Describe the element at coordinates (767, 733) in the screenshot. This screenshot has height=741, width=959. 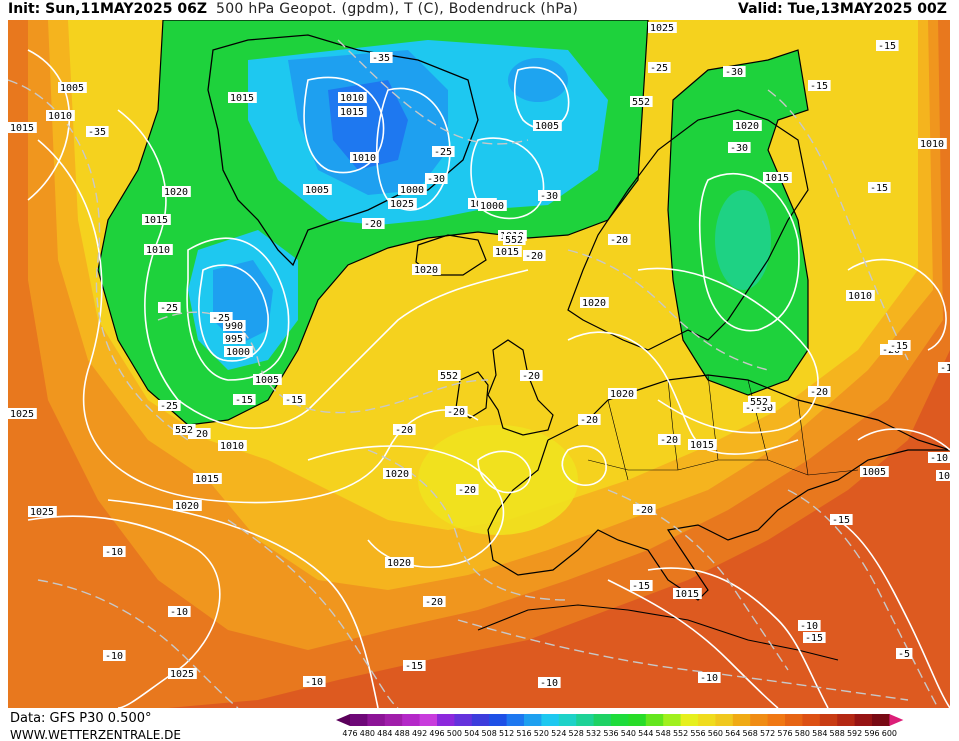
I see `legend-tick-label: 572` at that location.